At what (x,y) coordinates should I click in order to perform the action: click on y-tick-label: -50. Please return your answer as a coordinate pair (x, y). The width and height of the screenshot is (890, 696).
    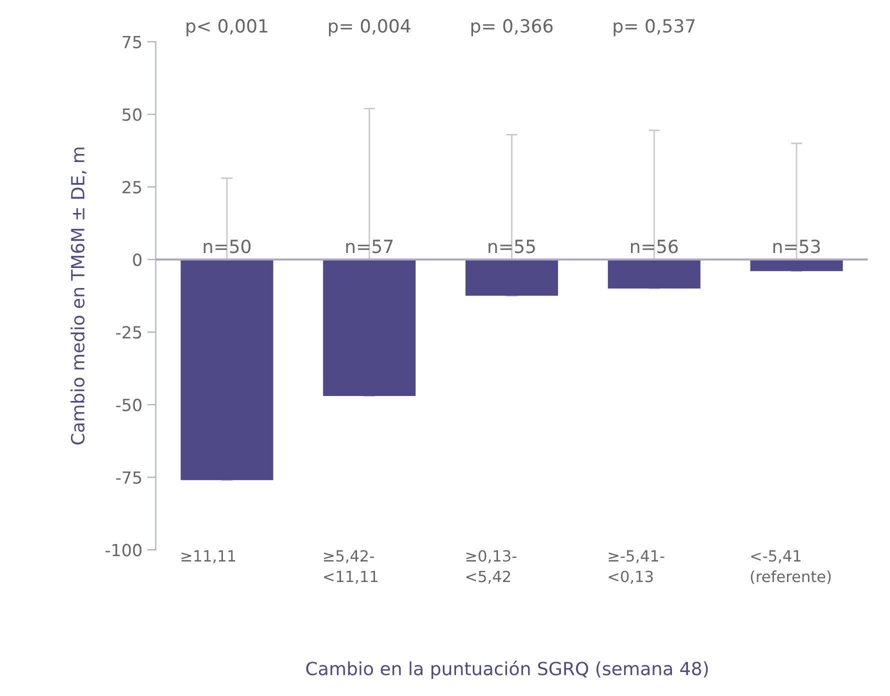
    Looking at the image, I should click on (129, 405).